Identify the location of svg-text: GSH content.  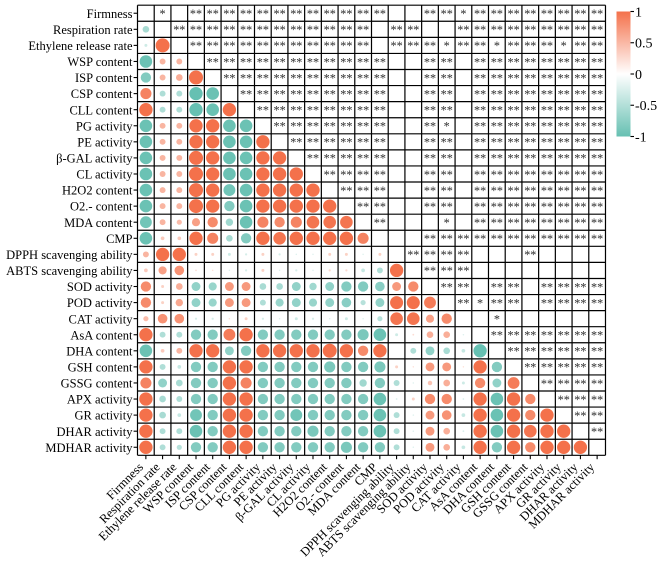
(100, 368).